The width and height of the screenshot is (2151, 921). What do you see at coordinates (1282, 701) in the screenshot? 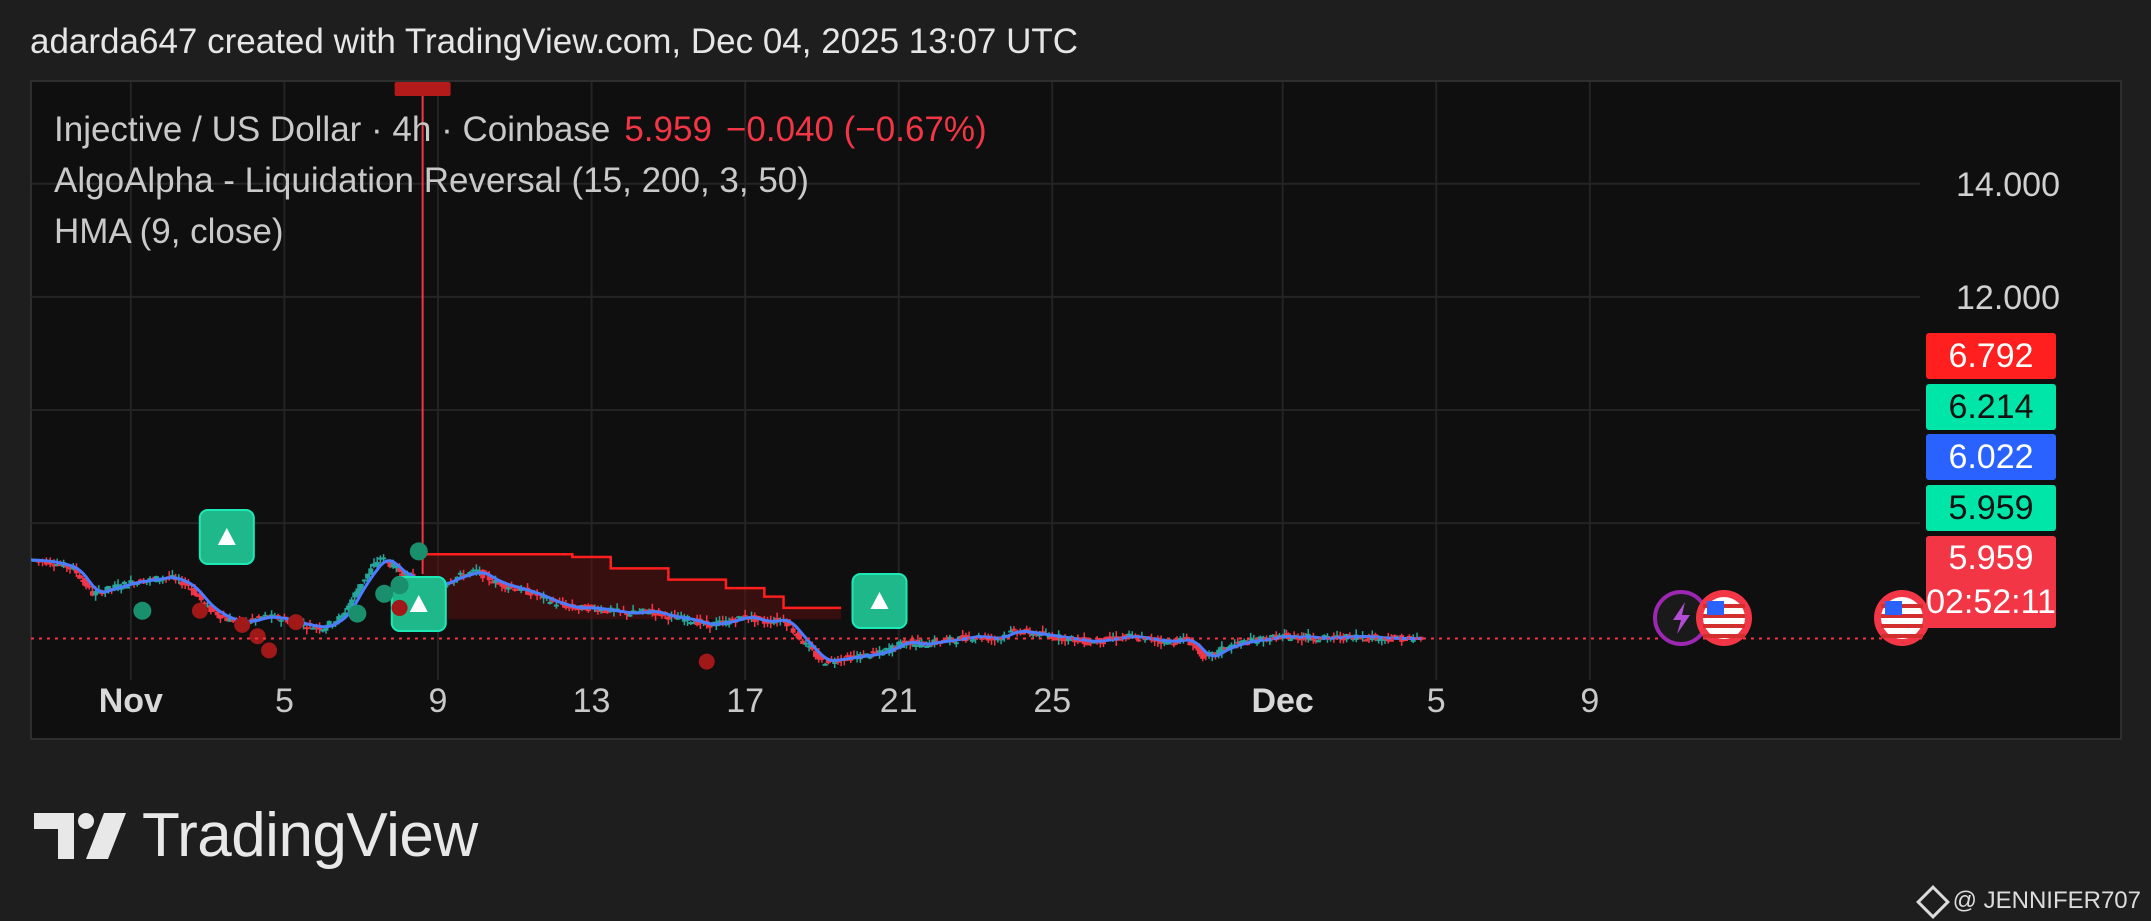
I see `x-tick-label: Dec` at bounding box center [1282, 701].